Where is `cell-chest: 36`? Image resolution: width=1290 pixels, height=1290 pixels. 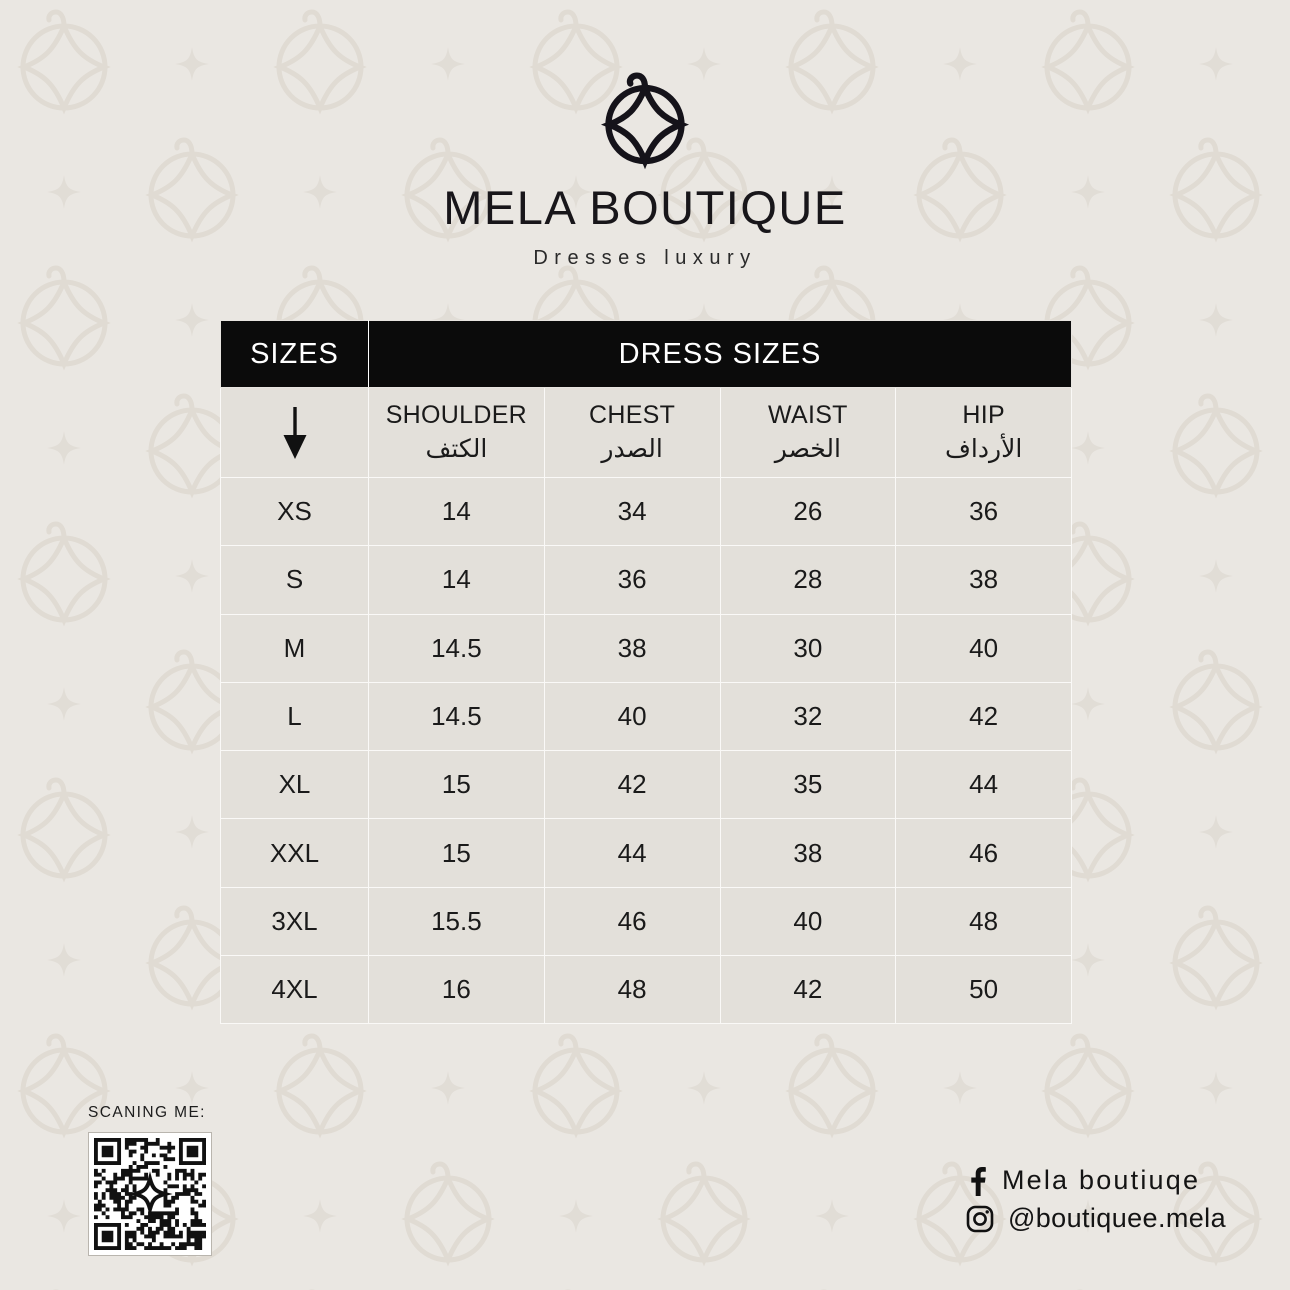
cell-chest: 36 is located at coordinates (632, 580).